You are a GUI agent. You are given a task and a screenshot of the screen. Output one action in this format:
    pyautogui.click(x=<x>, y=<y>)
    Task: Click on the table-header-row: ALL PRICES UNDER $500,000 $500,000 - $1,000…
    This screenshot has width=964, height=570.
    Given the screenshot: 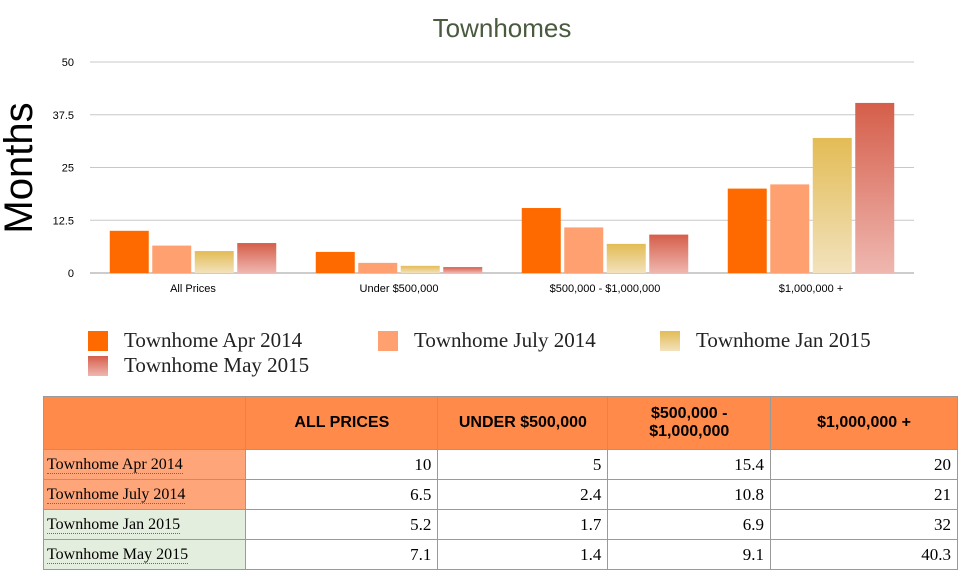 What is the action you would take?
    pyautogui.click(x=500, y=423)
    